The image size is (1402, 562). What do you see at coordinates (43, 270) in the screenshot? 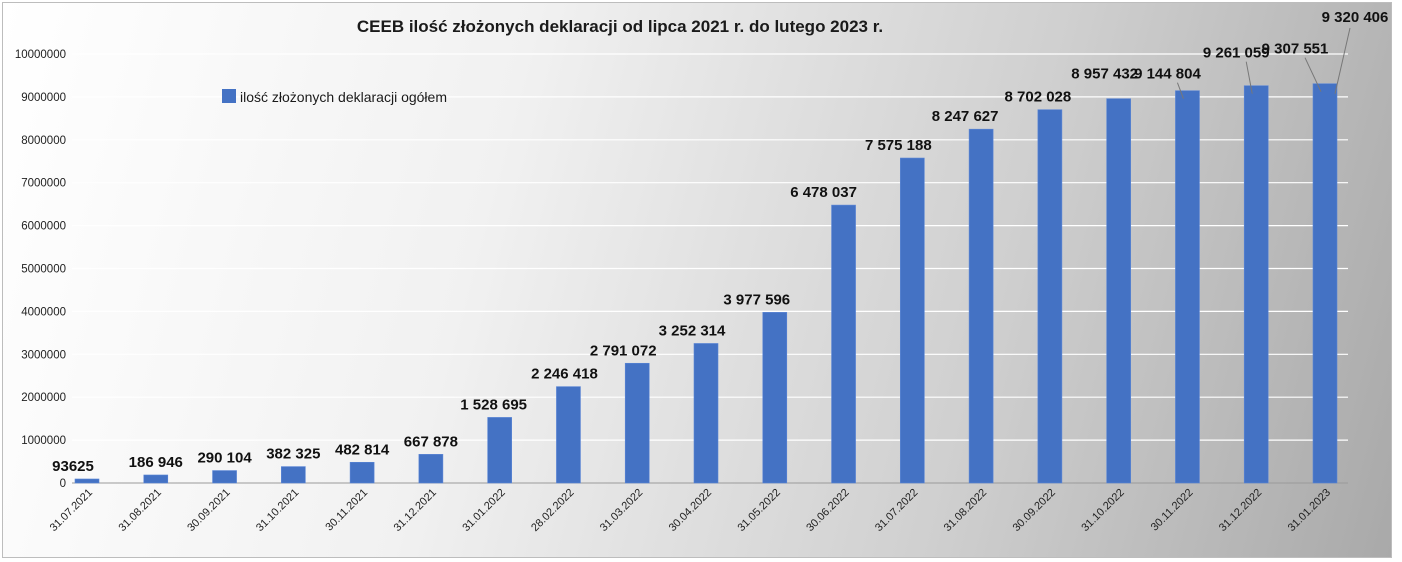
I see `y-tick-label: 5000000` at bounding box center [43, 270].